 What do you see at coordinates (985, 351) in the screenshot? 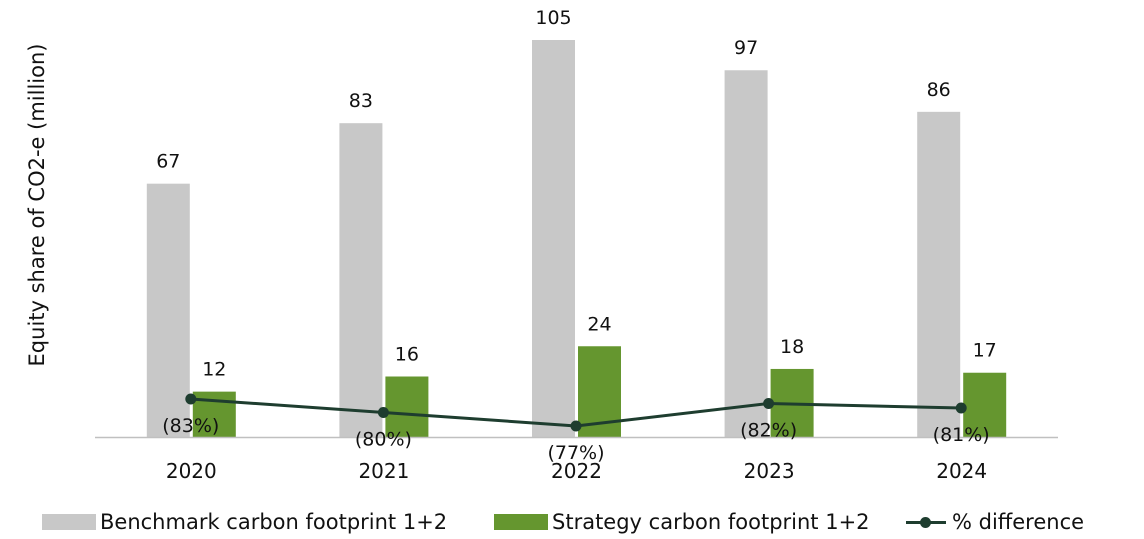
I see `data-label-strategy-2024: 17` at bounding box center [985, 351].